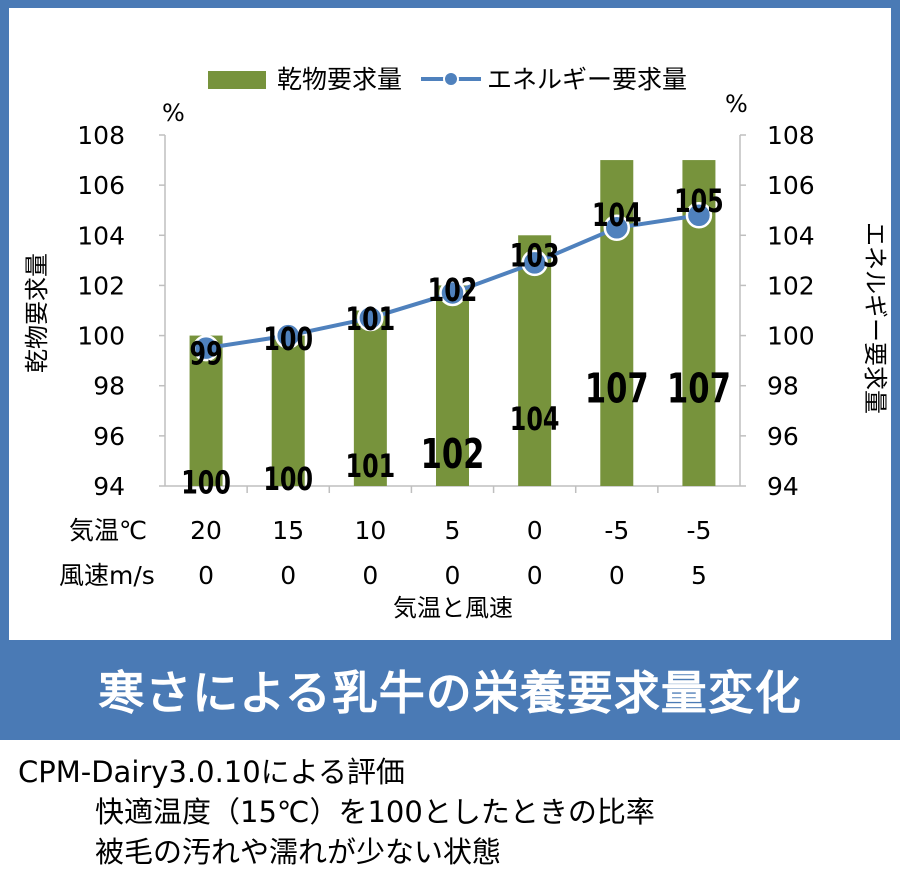  What do you see at coordinates (875, 318) in the screenshot?
I see `right-axis-title: エネルギー要求量` at bounding box center [875, 318].